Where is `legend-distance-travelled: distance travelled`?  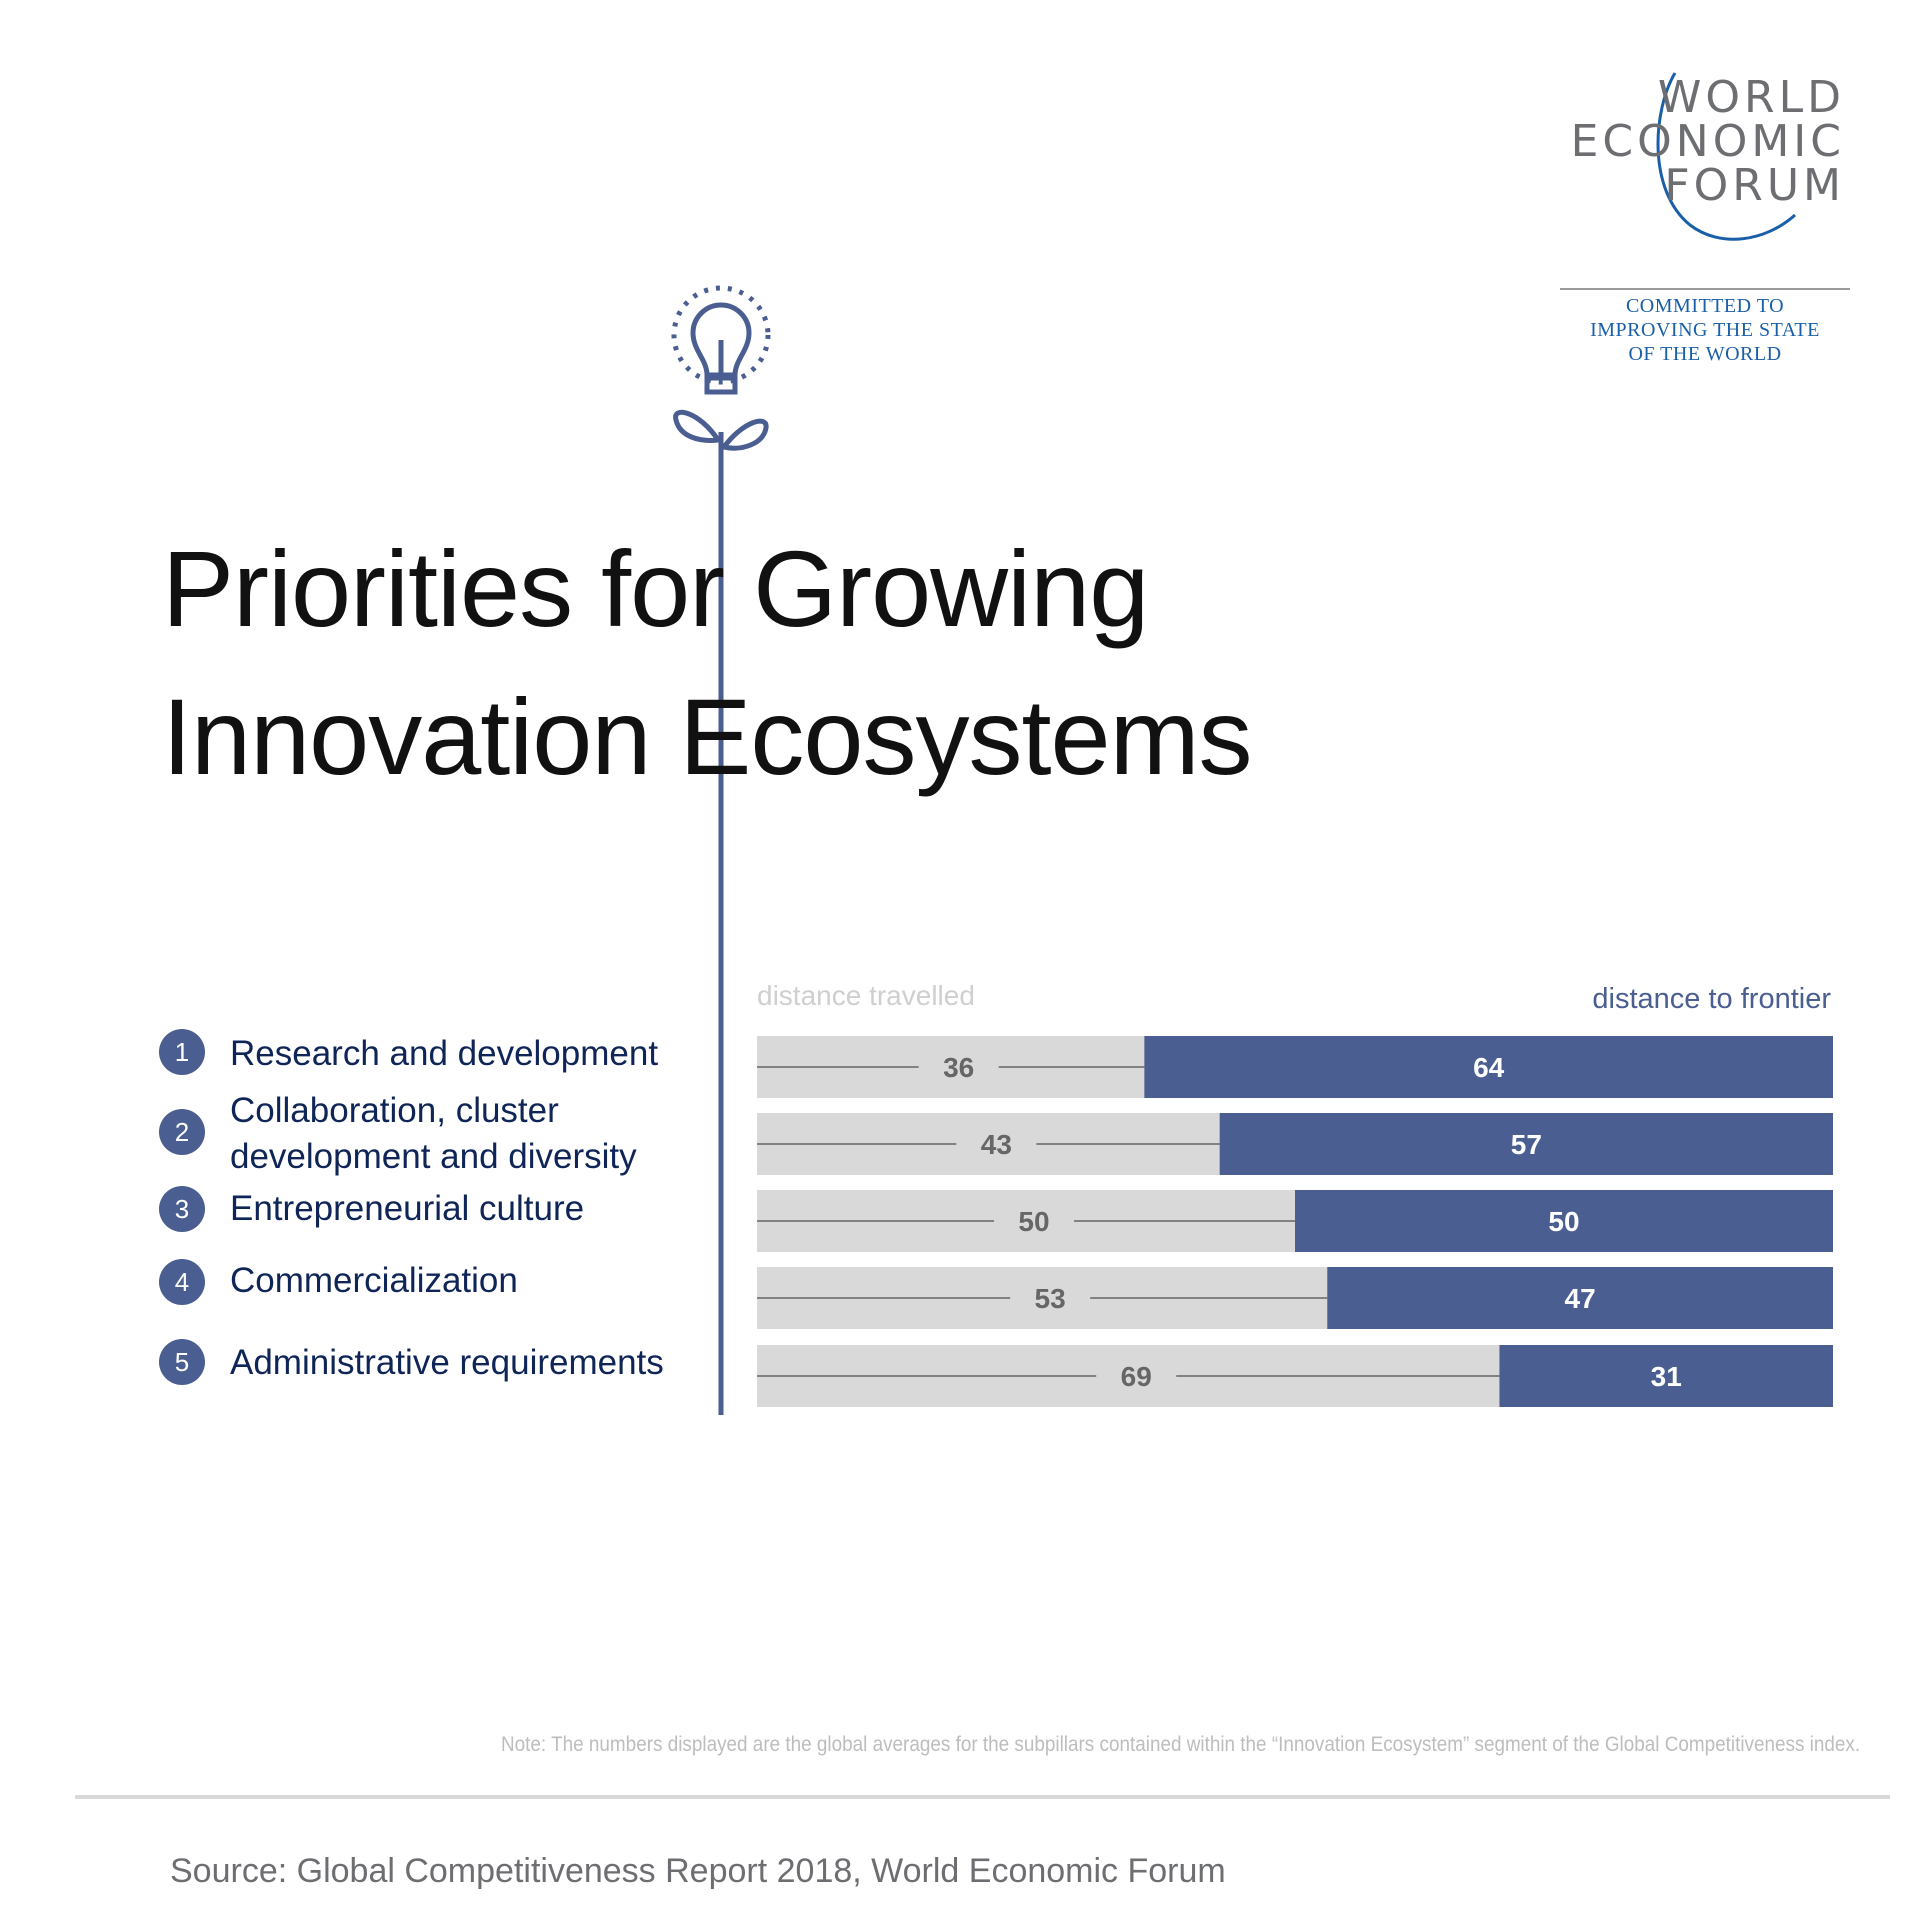 legend-distance-travelled: distance travelled is located at coordinates (866, 995).